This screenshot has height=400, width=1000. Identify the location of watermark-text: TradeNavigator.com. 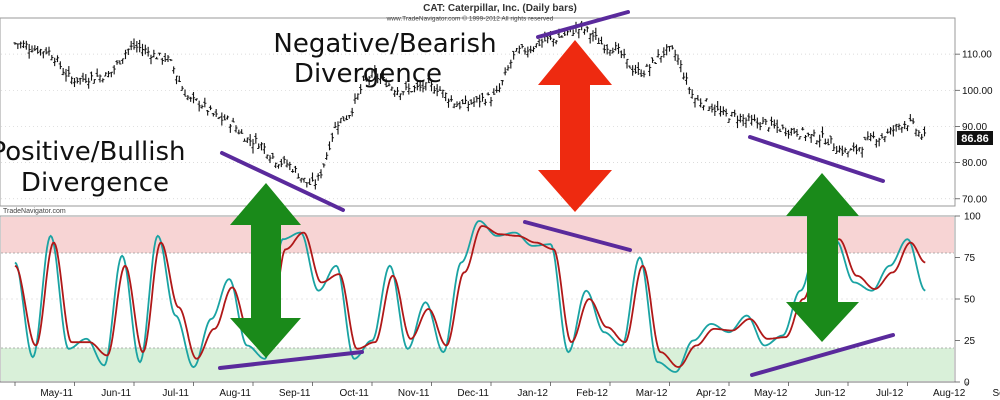
(34, 211).